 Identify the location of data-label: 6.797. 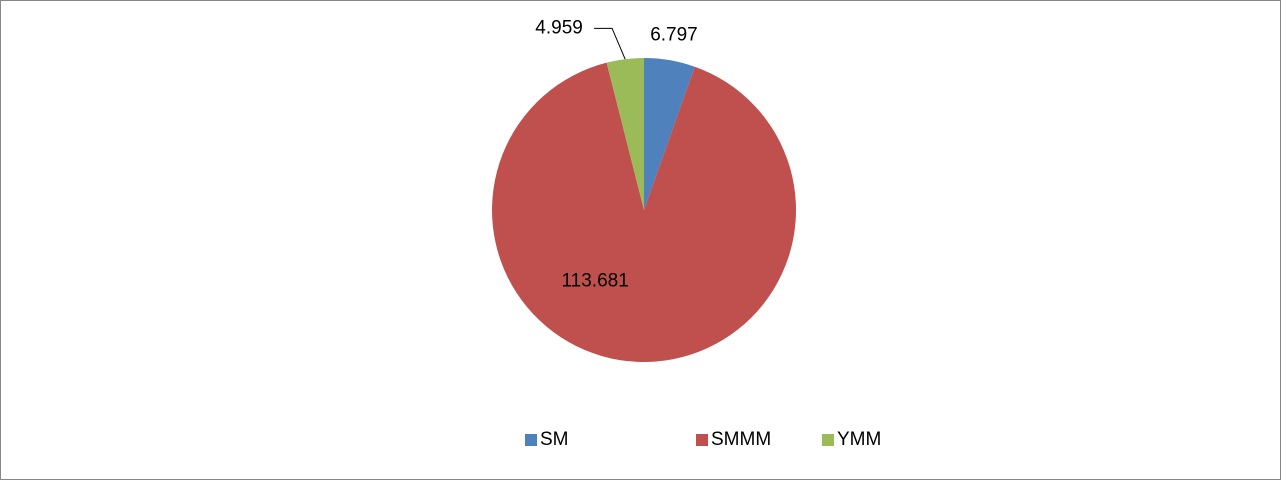
(674, 35).